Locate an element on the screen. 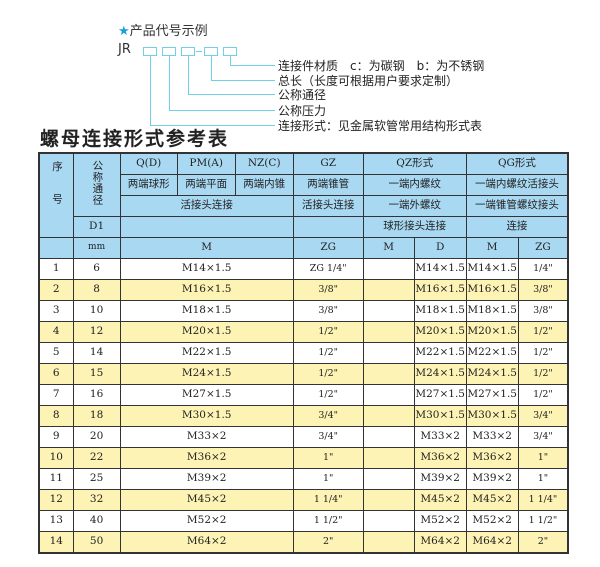 This screenshot has height=567, width=600. cell-dn: 16 is located at coordinates (96, 395).